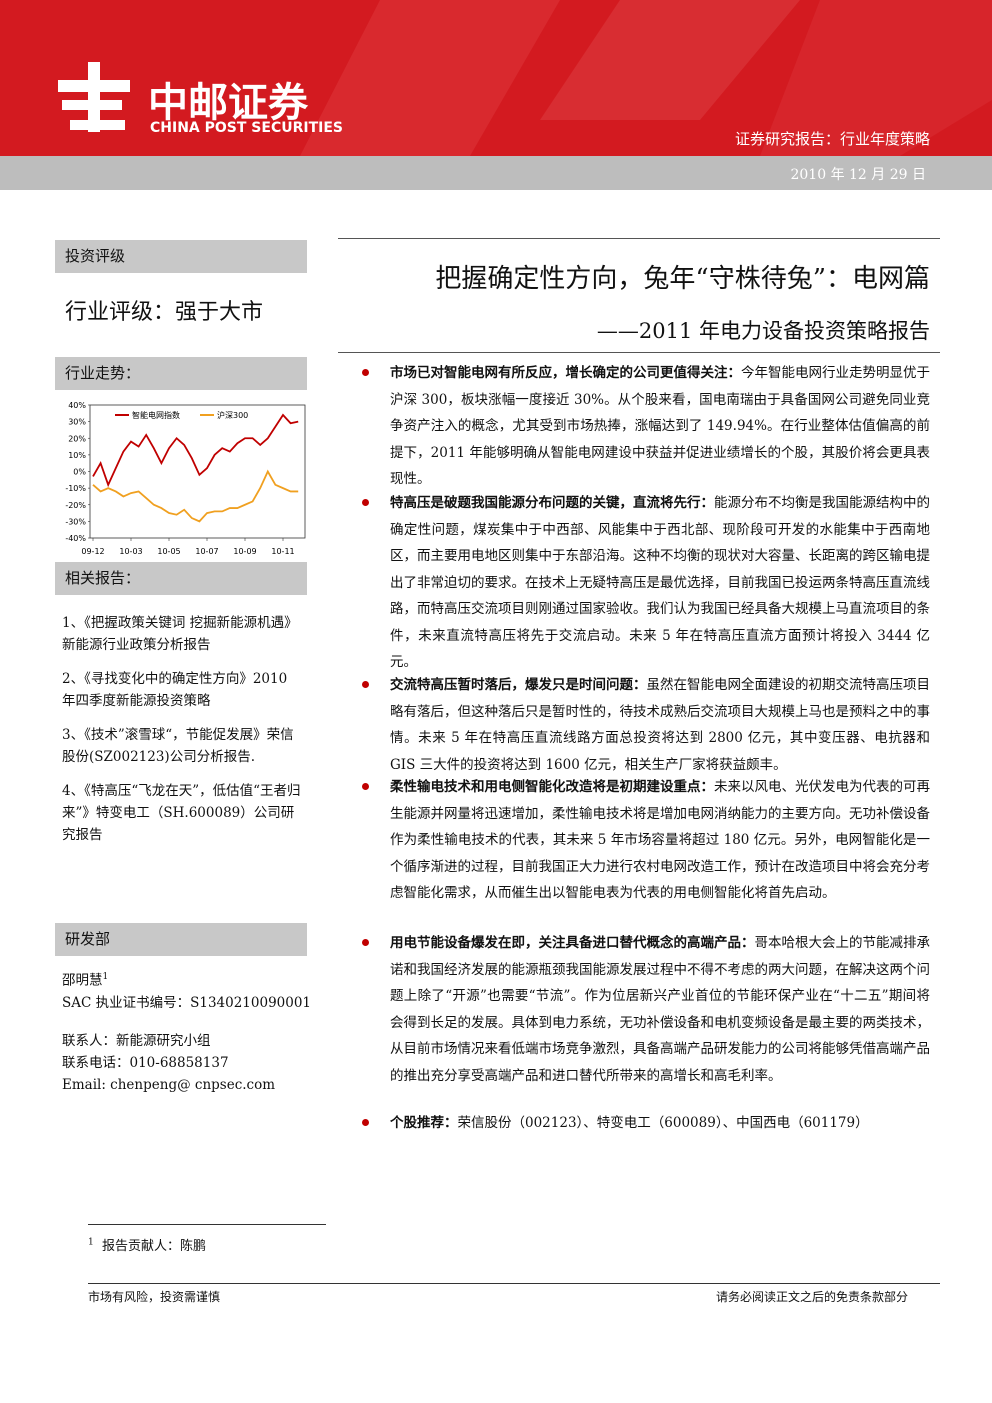 This screenshot has width=992, height=1403. Describe the element at coordinates (244, 551) in the screenshot. I see `x-tick-label: 10-09` at that location.